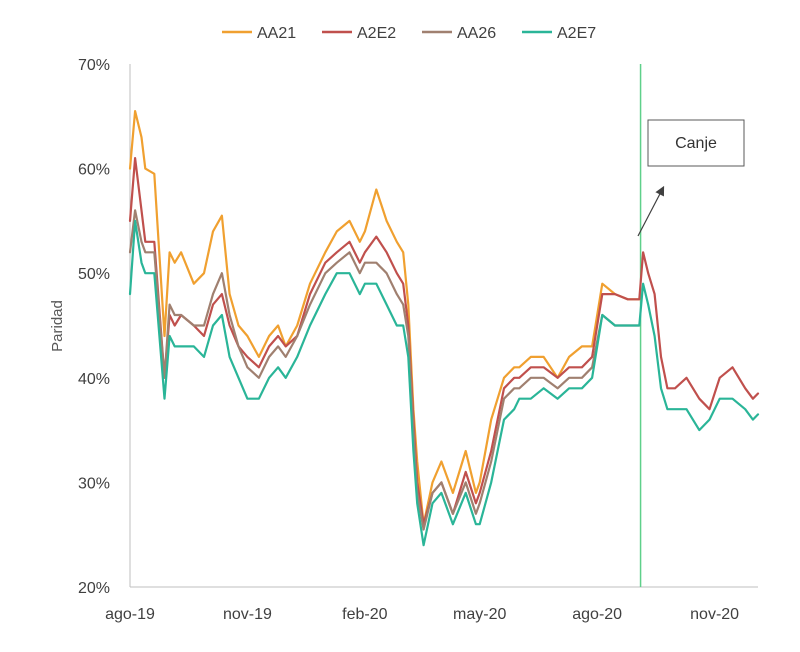 The image size is (800, 652). I want to click on y-tick-label-60: 60%, so click(94, 170).